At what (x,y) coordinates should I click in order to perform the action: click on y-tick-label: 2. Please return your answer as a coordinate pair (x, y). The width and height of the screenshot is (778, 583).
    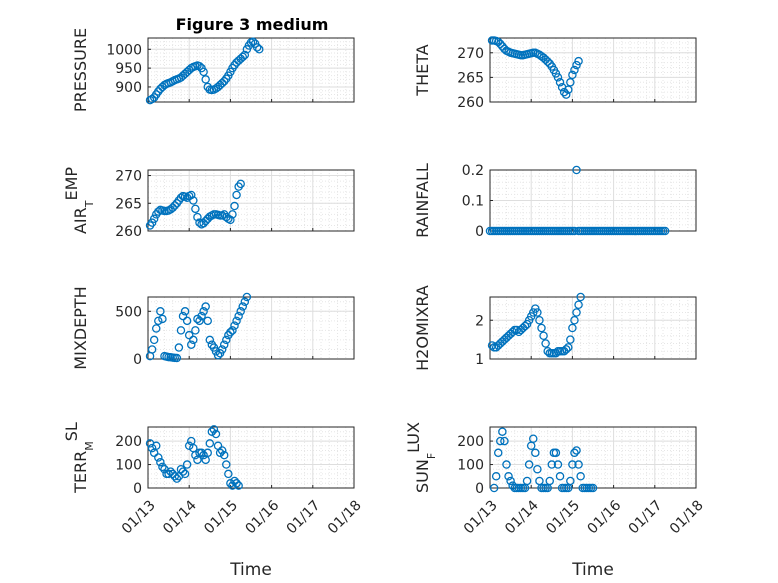
    Looking at the image, I should click on (479, 321).